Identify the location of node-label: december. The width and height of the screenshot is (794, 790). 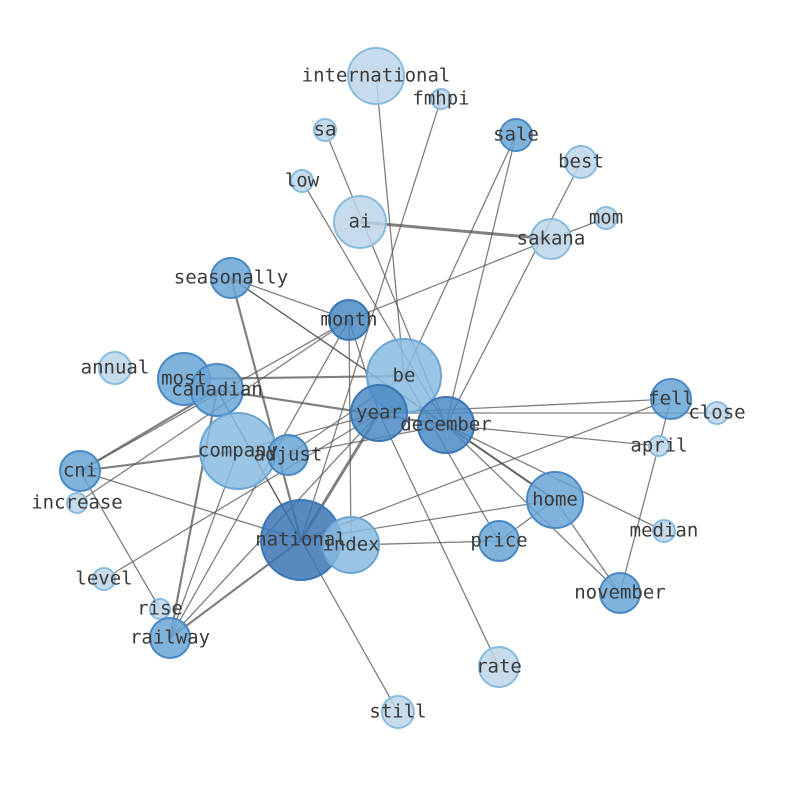
(446, 425).